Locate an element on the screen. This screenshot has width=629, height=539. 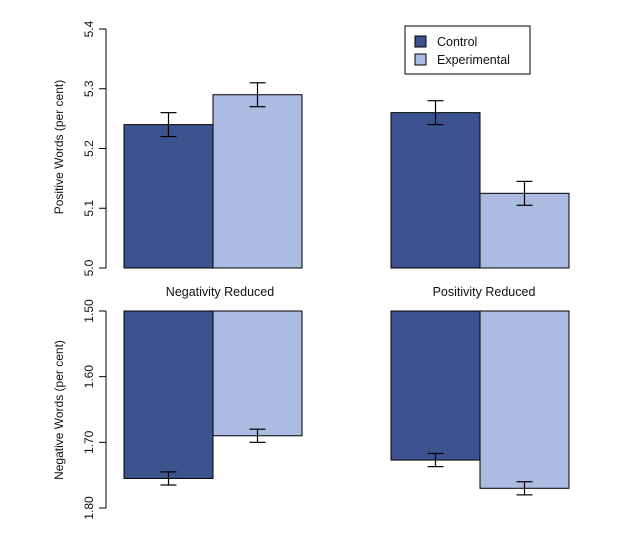
legend-label-experimental: Experimental is located at coordinates (473, 60).